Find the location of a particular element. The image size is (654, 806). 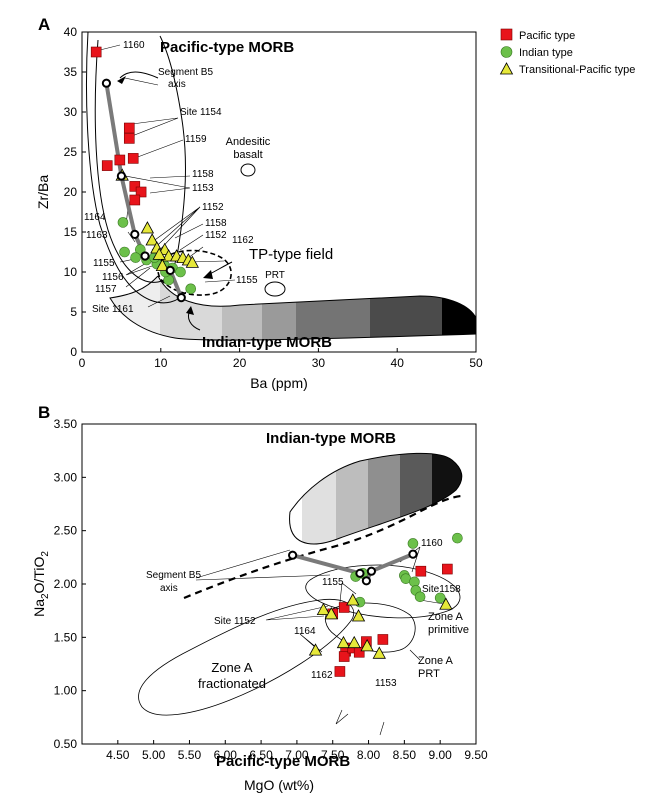

panel-a-xlabel: Ba (ppm) is located at coordinates (279, 383).